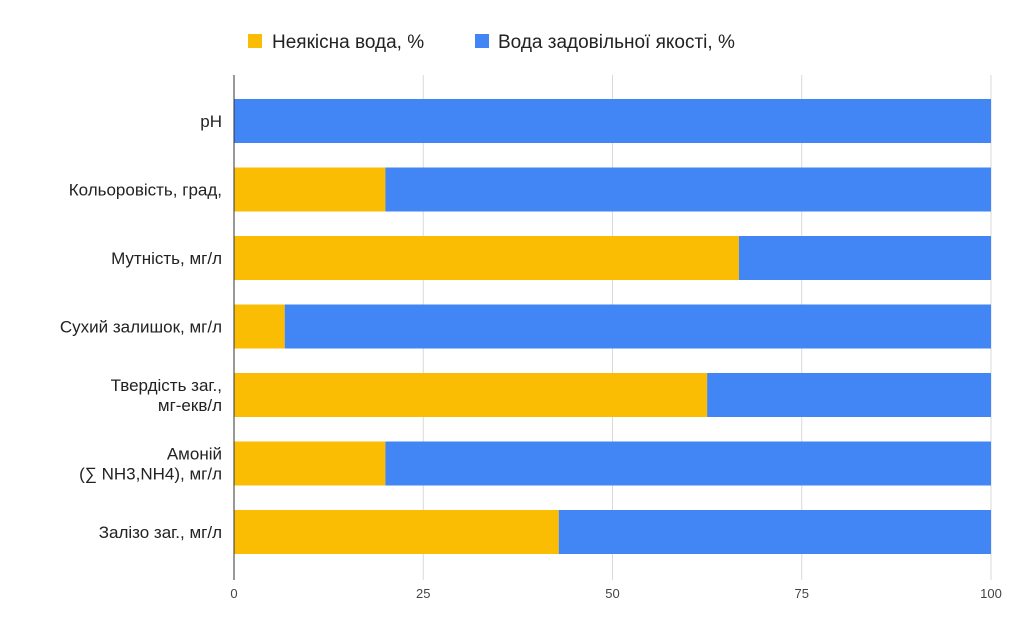 This screenshot has height=633, width=1024. Describe the element at coordinates (145, 190) in the screenshot. I see `category-label: Кольоровість, град,` at that location.